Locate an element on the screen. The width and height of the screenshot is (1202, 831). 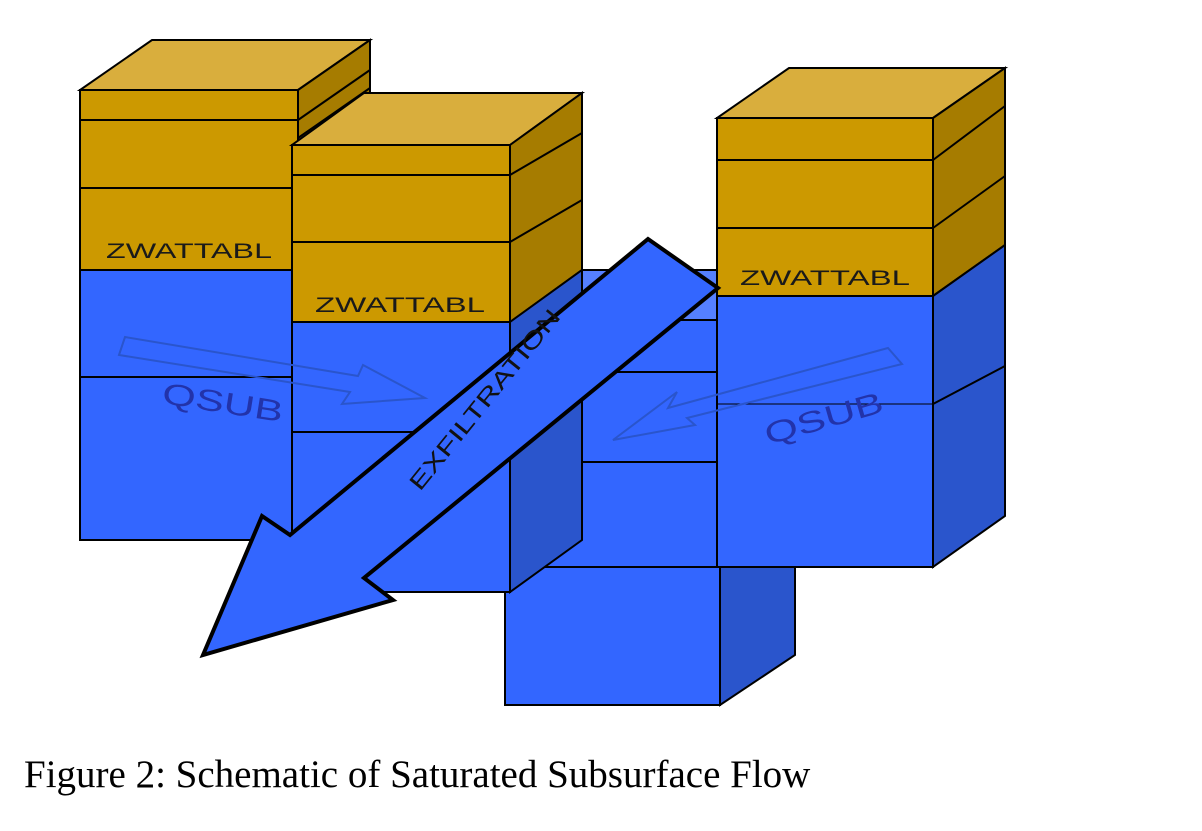
qsub-flow-arrow-left is located at coordinates (273, 370).